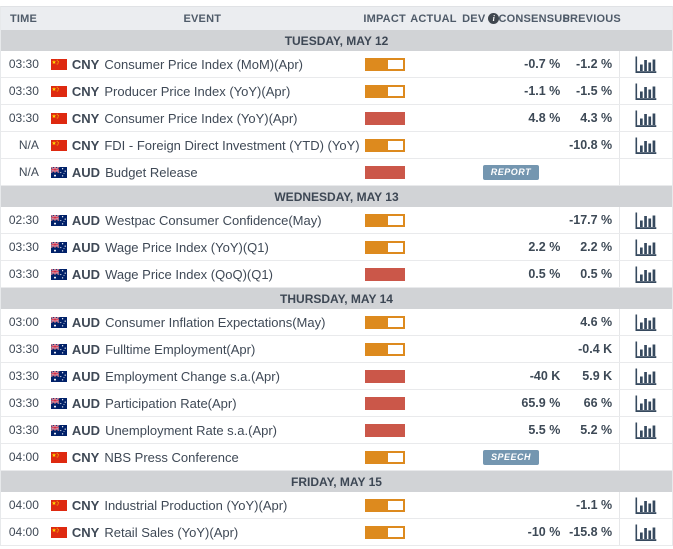 The image size is (673, 549). I want to click on consensus-cell: 2.2 %, so click(544, 247).